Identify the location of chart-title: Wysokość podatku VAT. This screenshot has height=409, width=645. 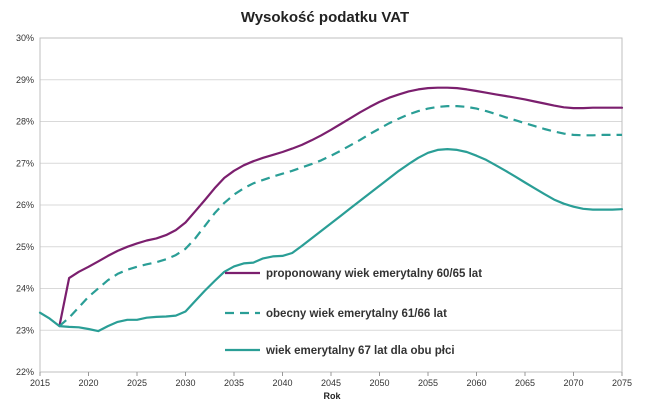
(325, 17).